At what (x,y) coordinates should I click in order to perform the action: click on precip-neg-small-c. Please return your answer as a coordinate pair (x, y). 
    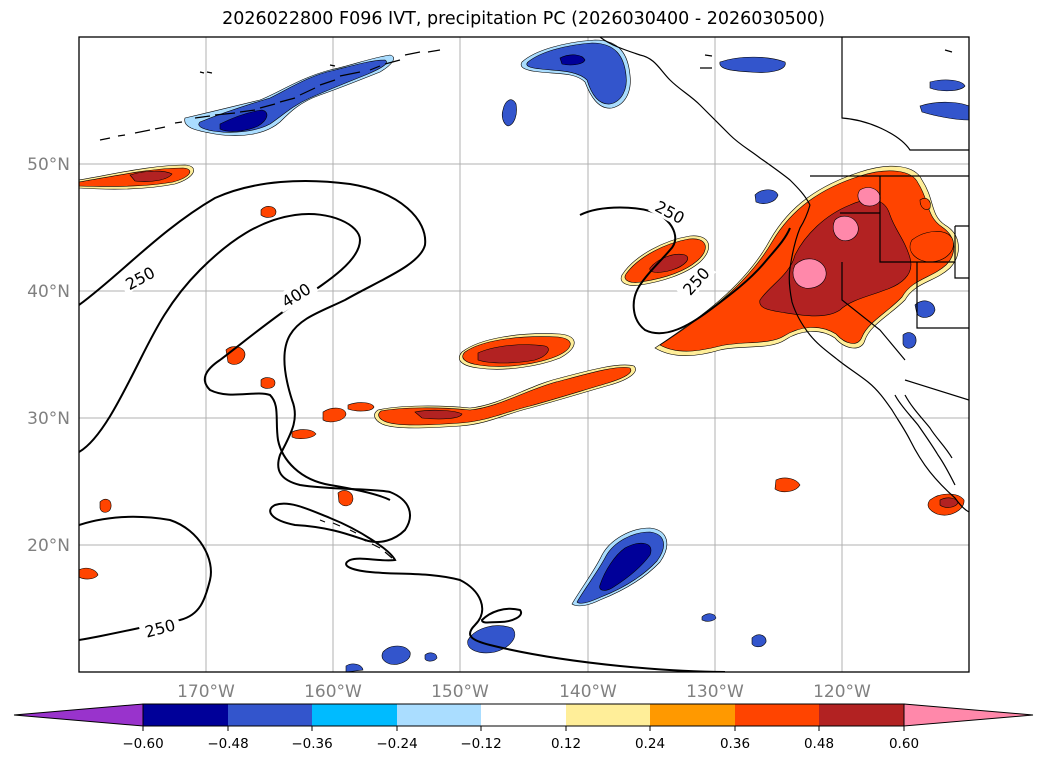
    Looking at the image, I should click on (925, 309).